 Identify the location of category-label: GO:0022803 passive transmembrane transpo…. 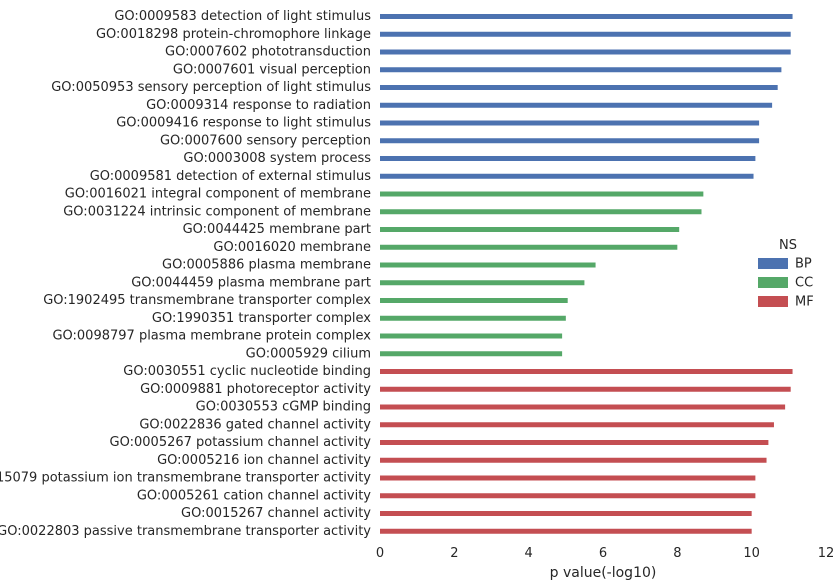
(185, 531).